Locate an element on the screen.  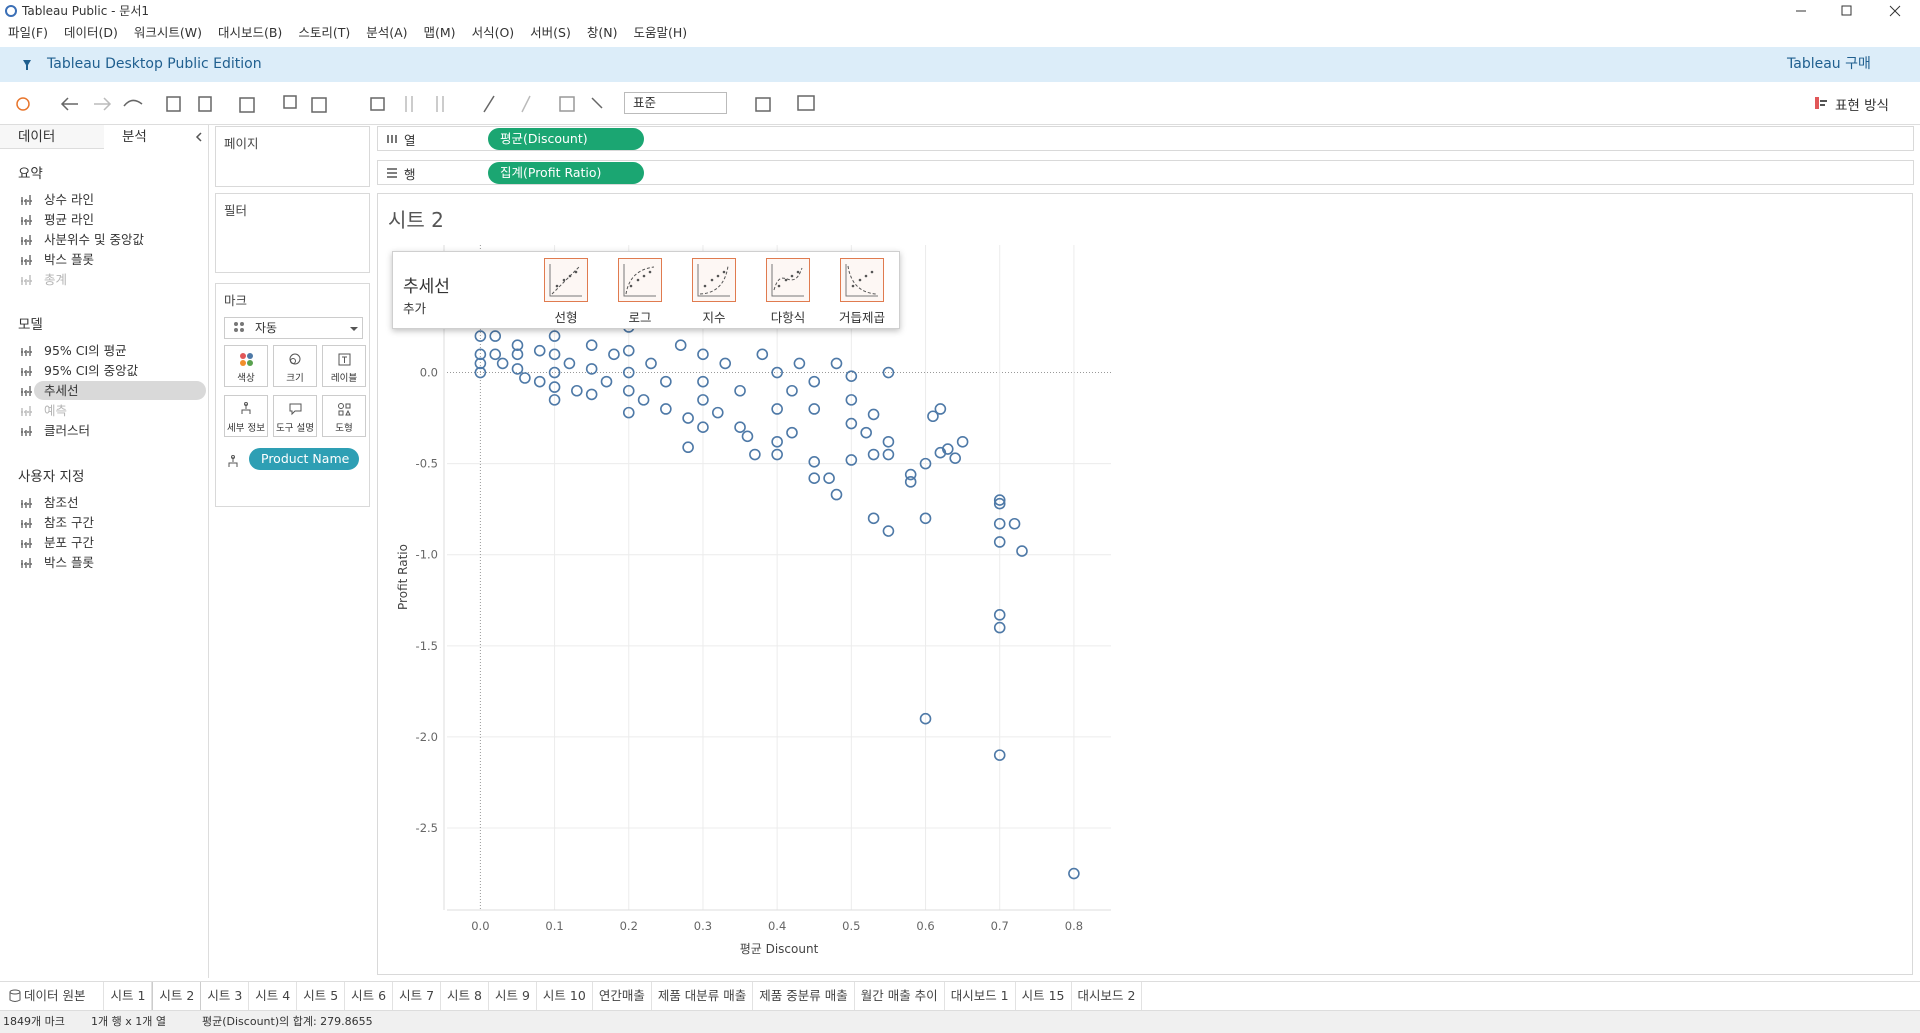
analytics-item: 분포 구간 is located at coordinates (69, 542).